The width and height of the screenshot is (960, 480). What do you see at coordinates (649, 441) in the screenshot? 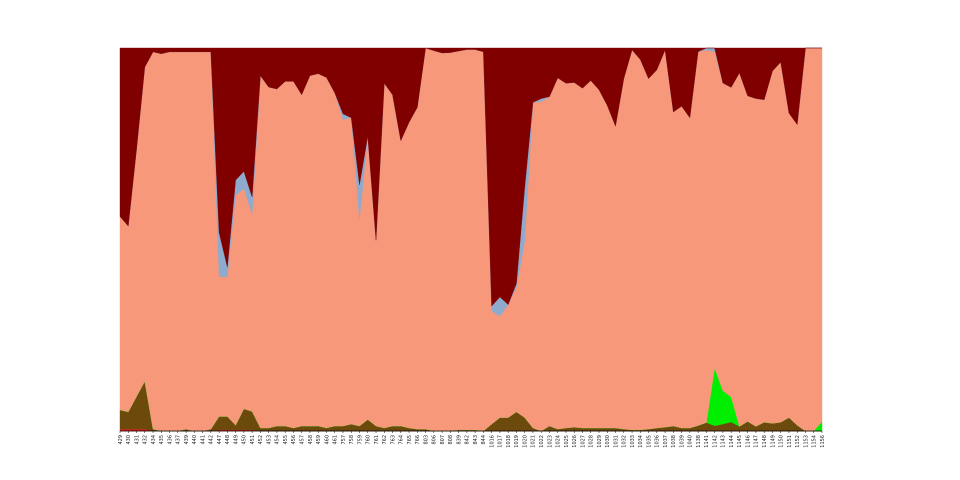
I see `x-tick-label: 1035` at bounding box center [649, 441].